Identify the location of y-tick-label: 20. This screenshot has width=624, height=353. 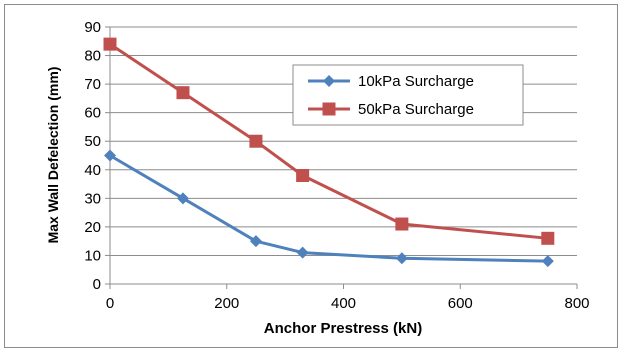
(92, 227).